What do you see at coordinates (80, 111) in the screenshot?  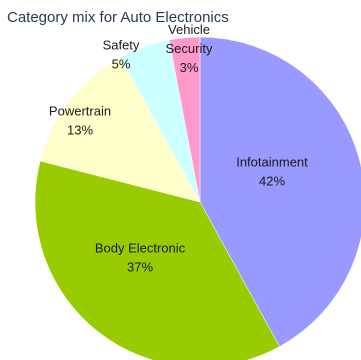 I see `slice-name-label: Powertrain` at bounding box center [80, 111].